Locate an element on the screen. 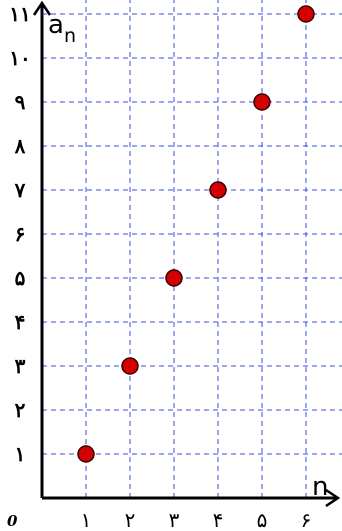  y-tick-label: ۹ is located at coordinates (20, 102).